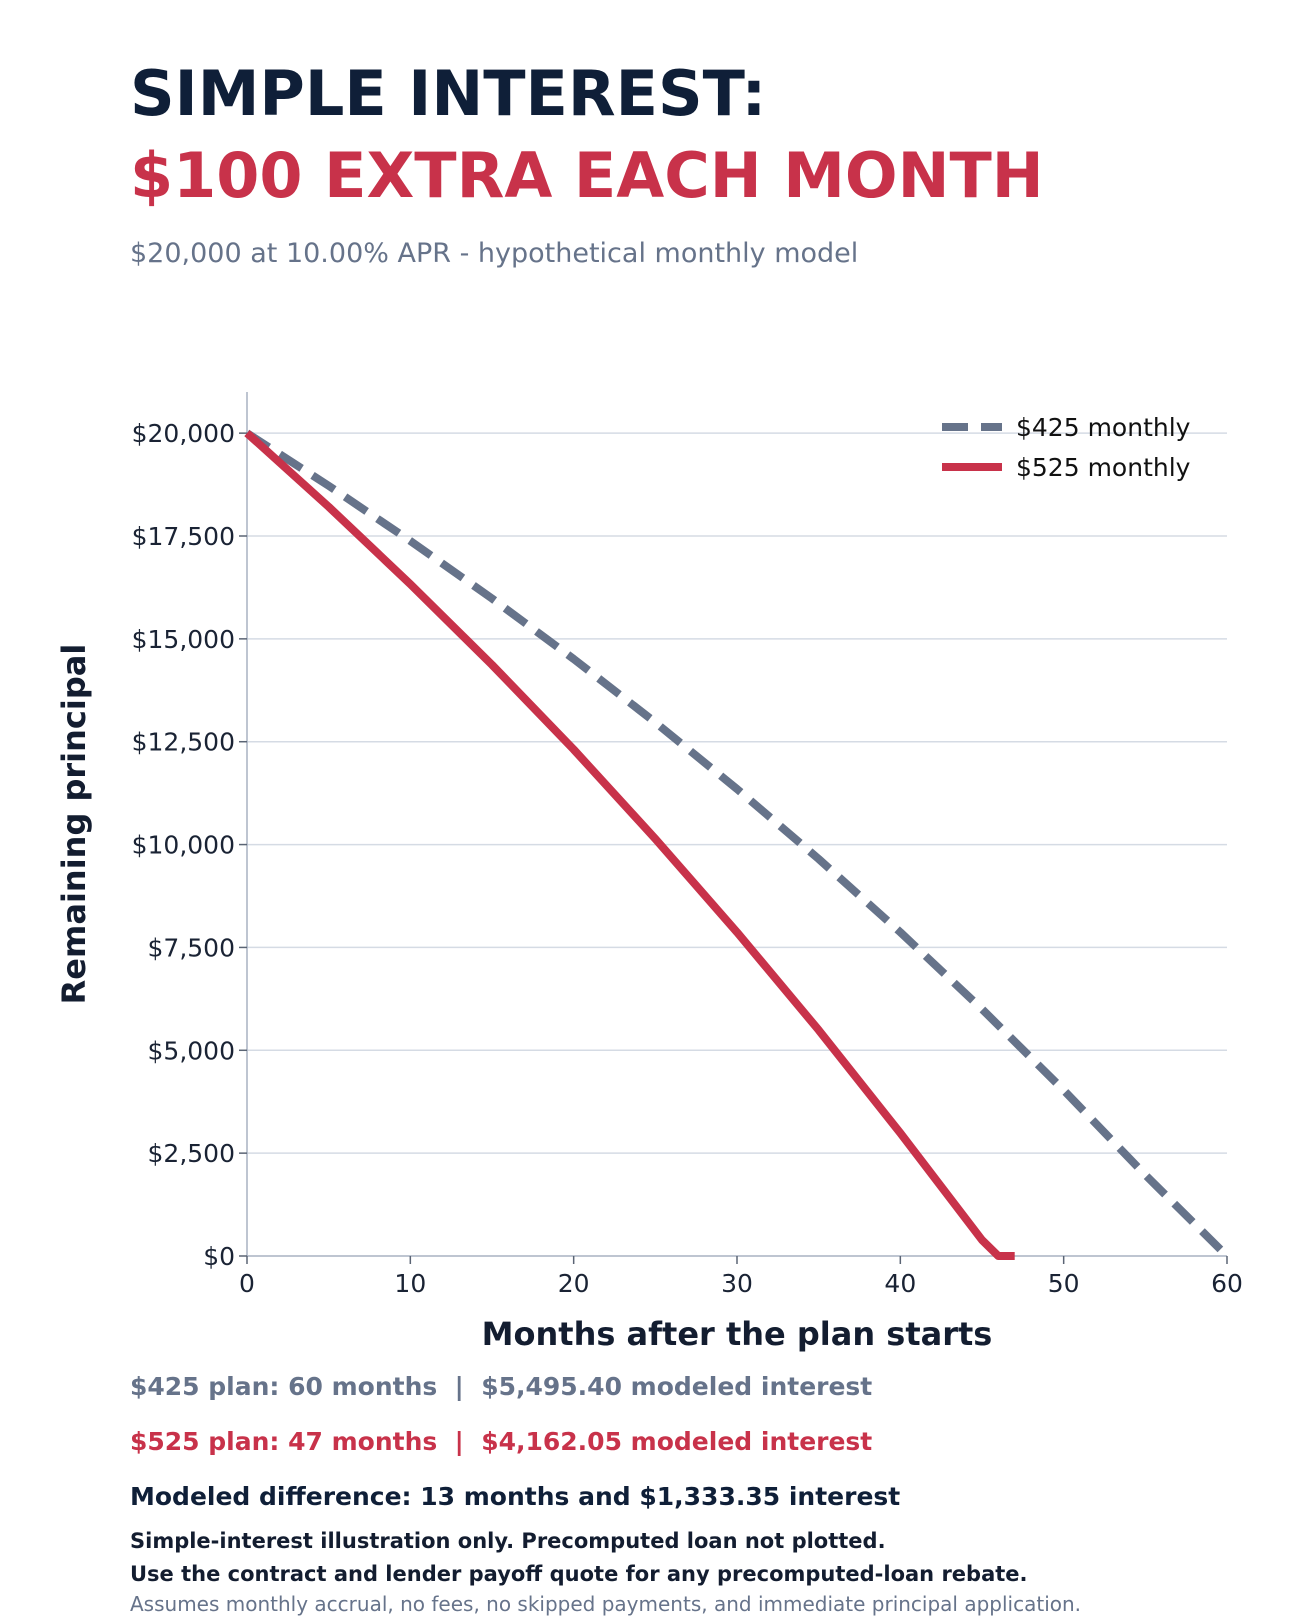 This screenshot has height=1620, width=1296. I want to click on x-tick-label-2: 20, so click(574, 1283).